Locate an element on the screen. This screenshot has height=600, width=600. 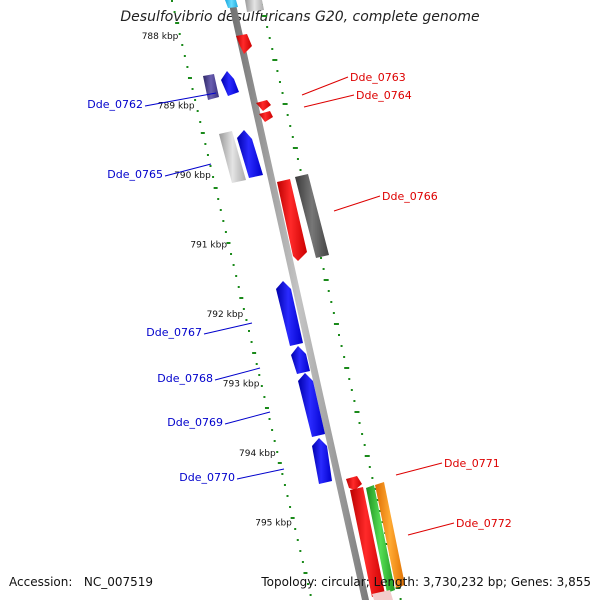
gene-label-Dde_0768: Dde_0768 is located at coordinates (185, 378).